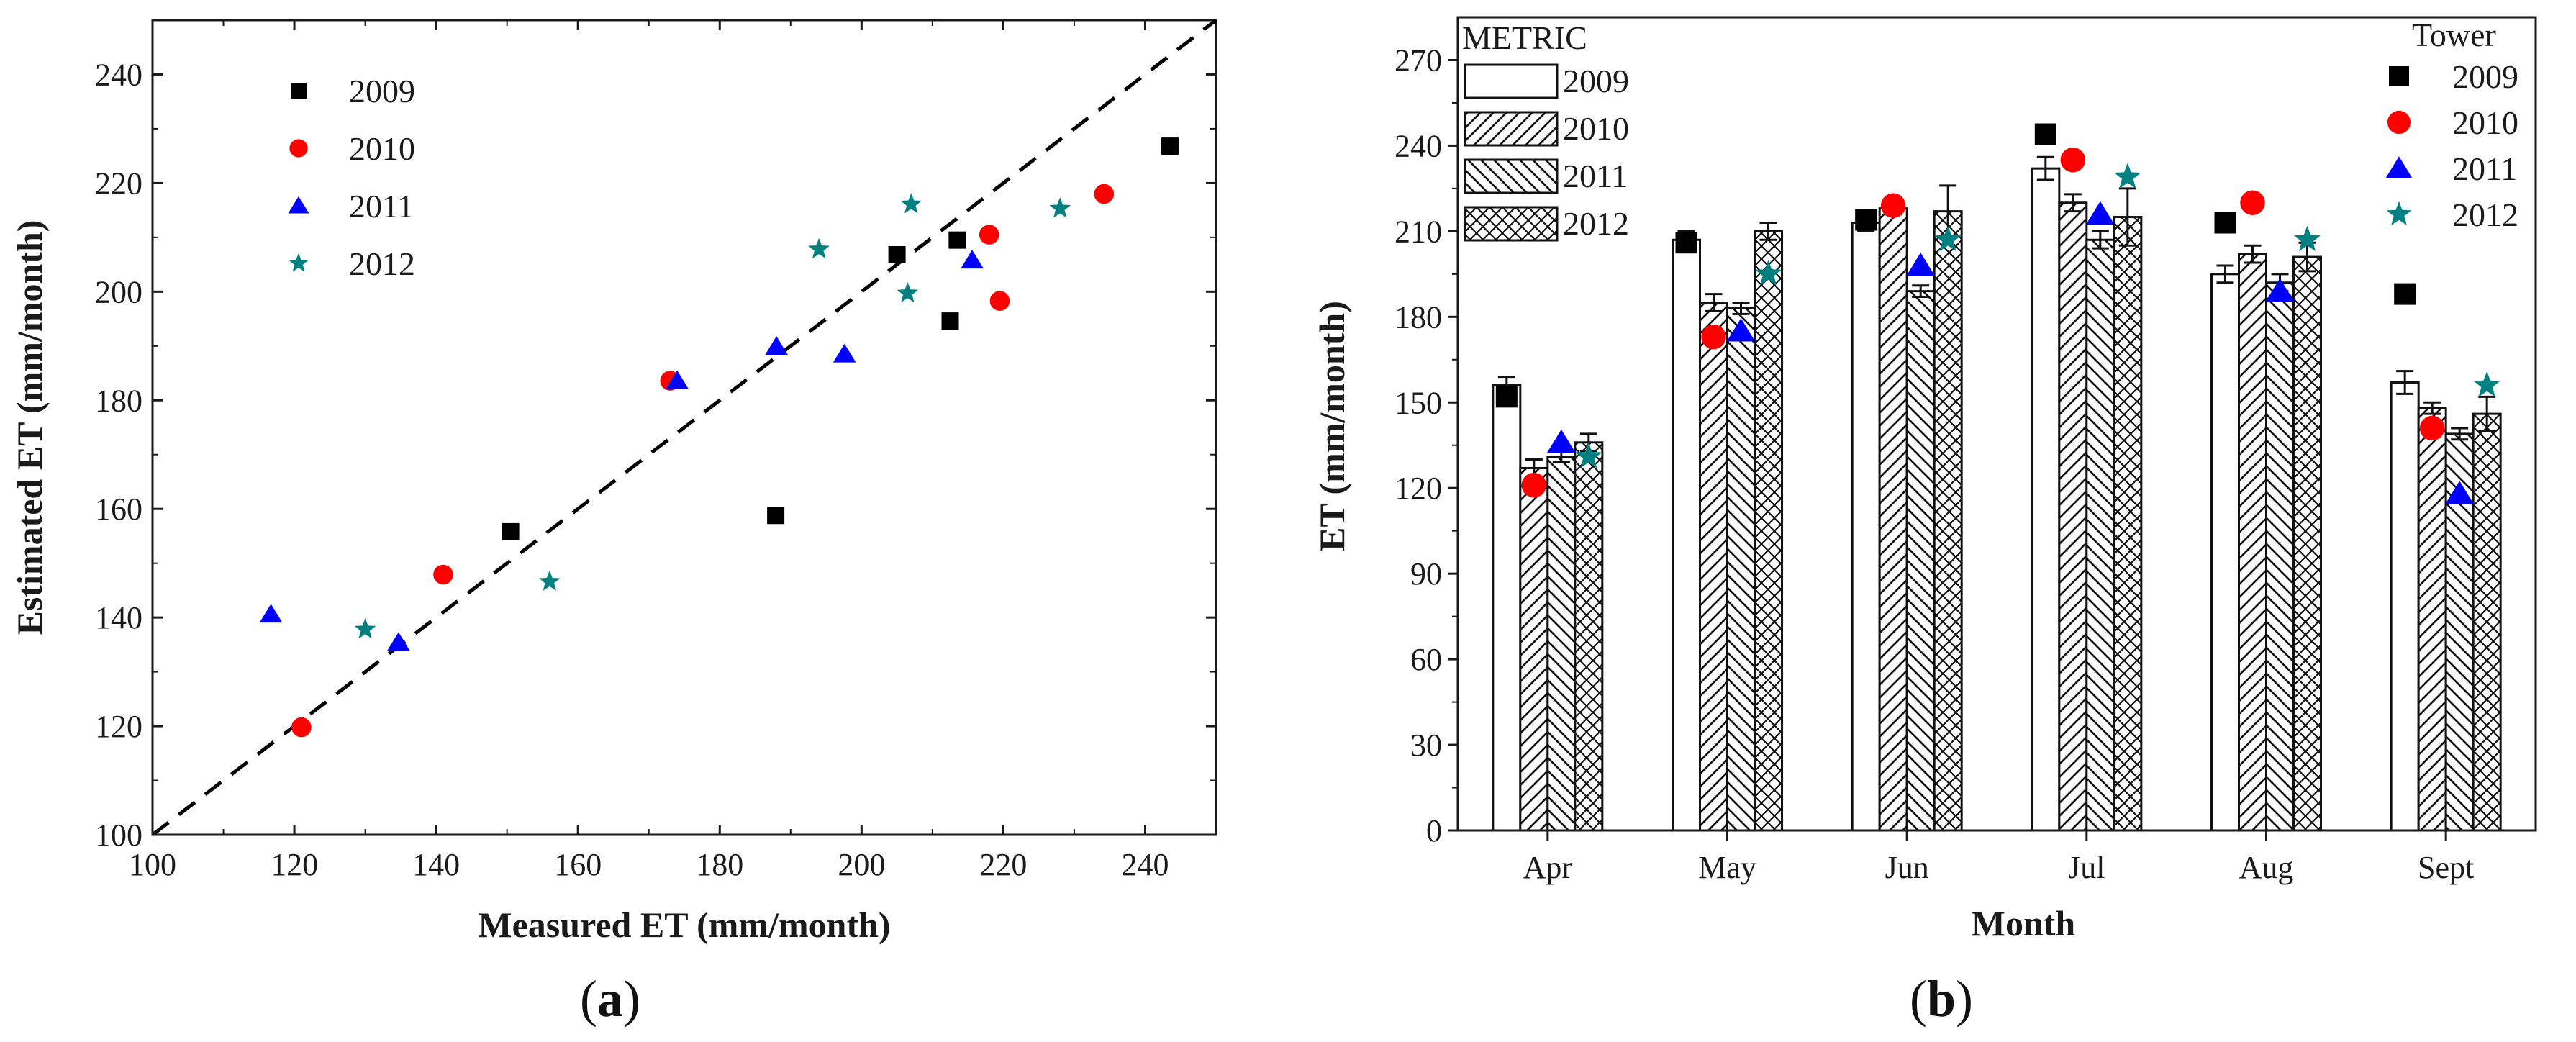 The image size is (2576, 1042). What do you see at coordinates (118, 183) in the screenshot?
I see `y-tick-label: 220` at bounding box center [118, 183].